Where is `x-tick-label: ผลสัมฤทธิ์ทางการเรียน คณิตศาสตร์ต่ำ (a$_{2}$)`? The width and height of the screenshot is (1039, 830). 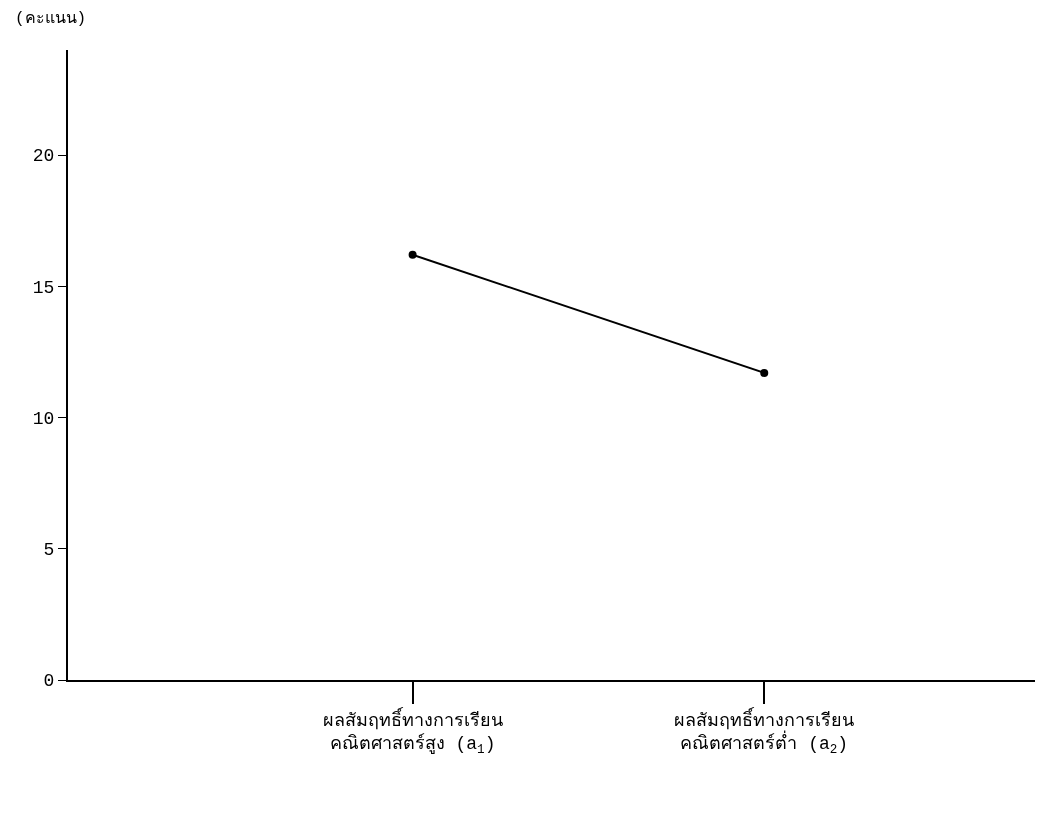
x-tick-label: ผลสัมฤทธิ์ทางการเรียน คณิตศาสตร์ต่ำ (a$_{2}$) is located at coordinates (764, 731).